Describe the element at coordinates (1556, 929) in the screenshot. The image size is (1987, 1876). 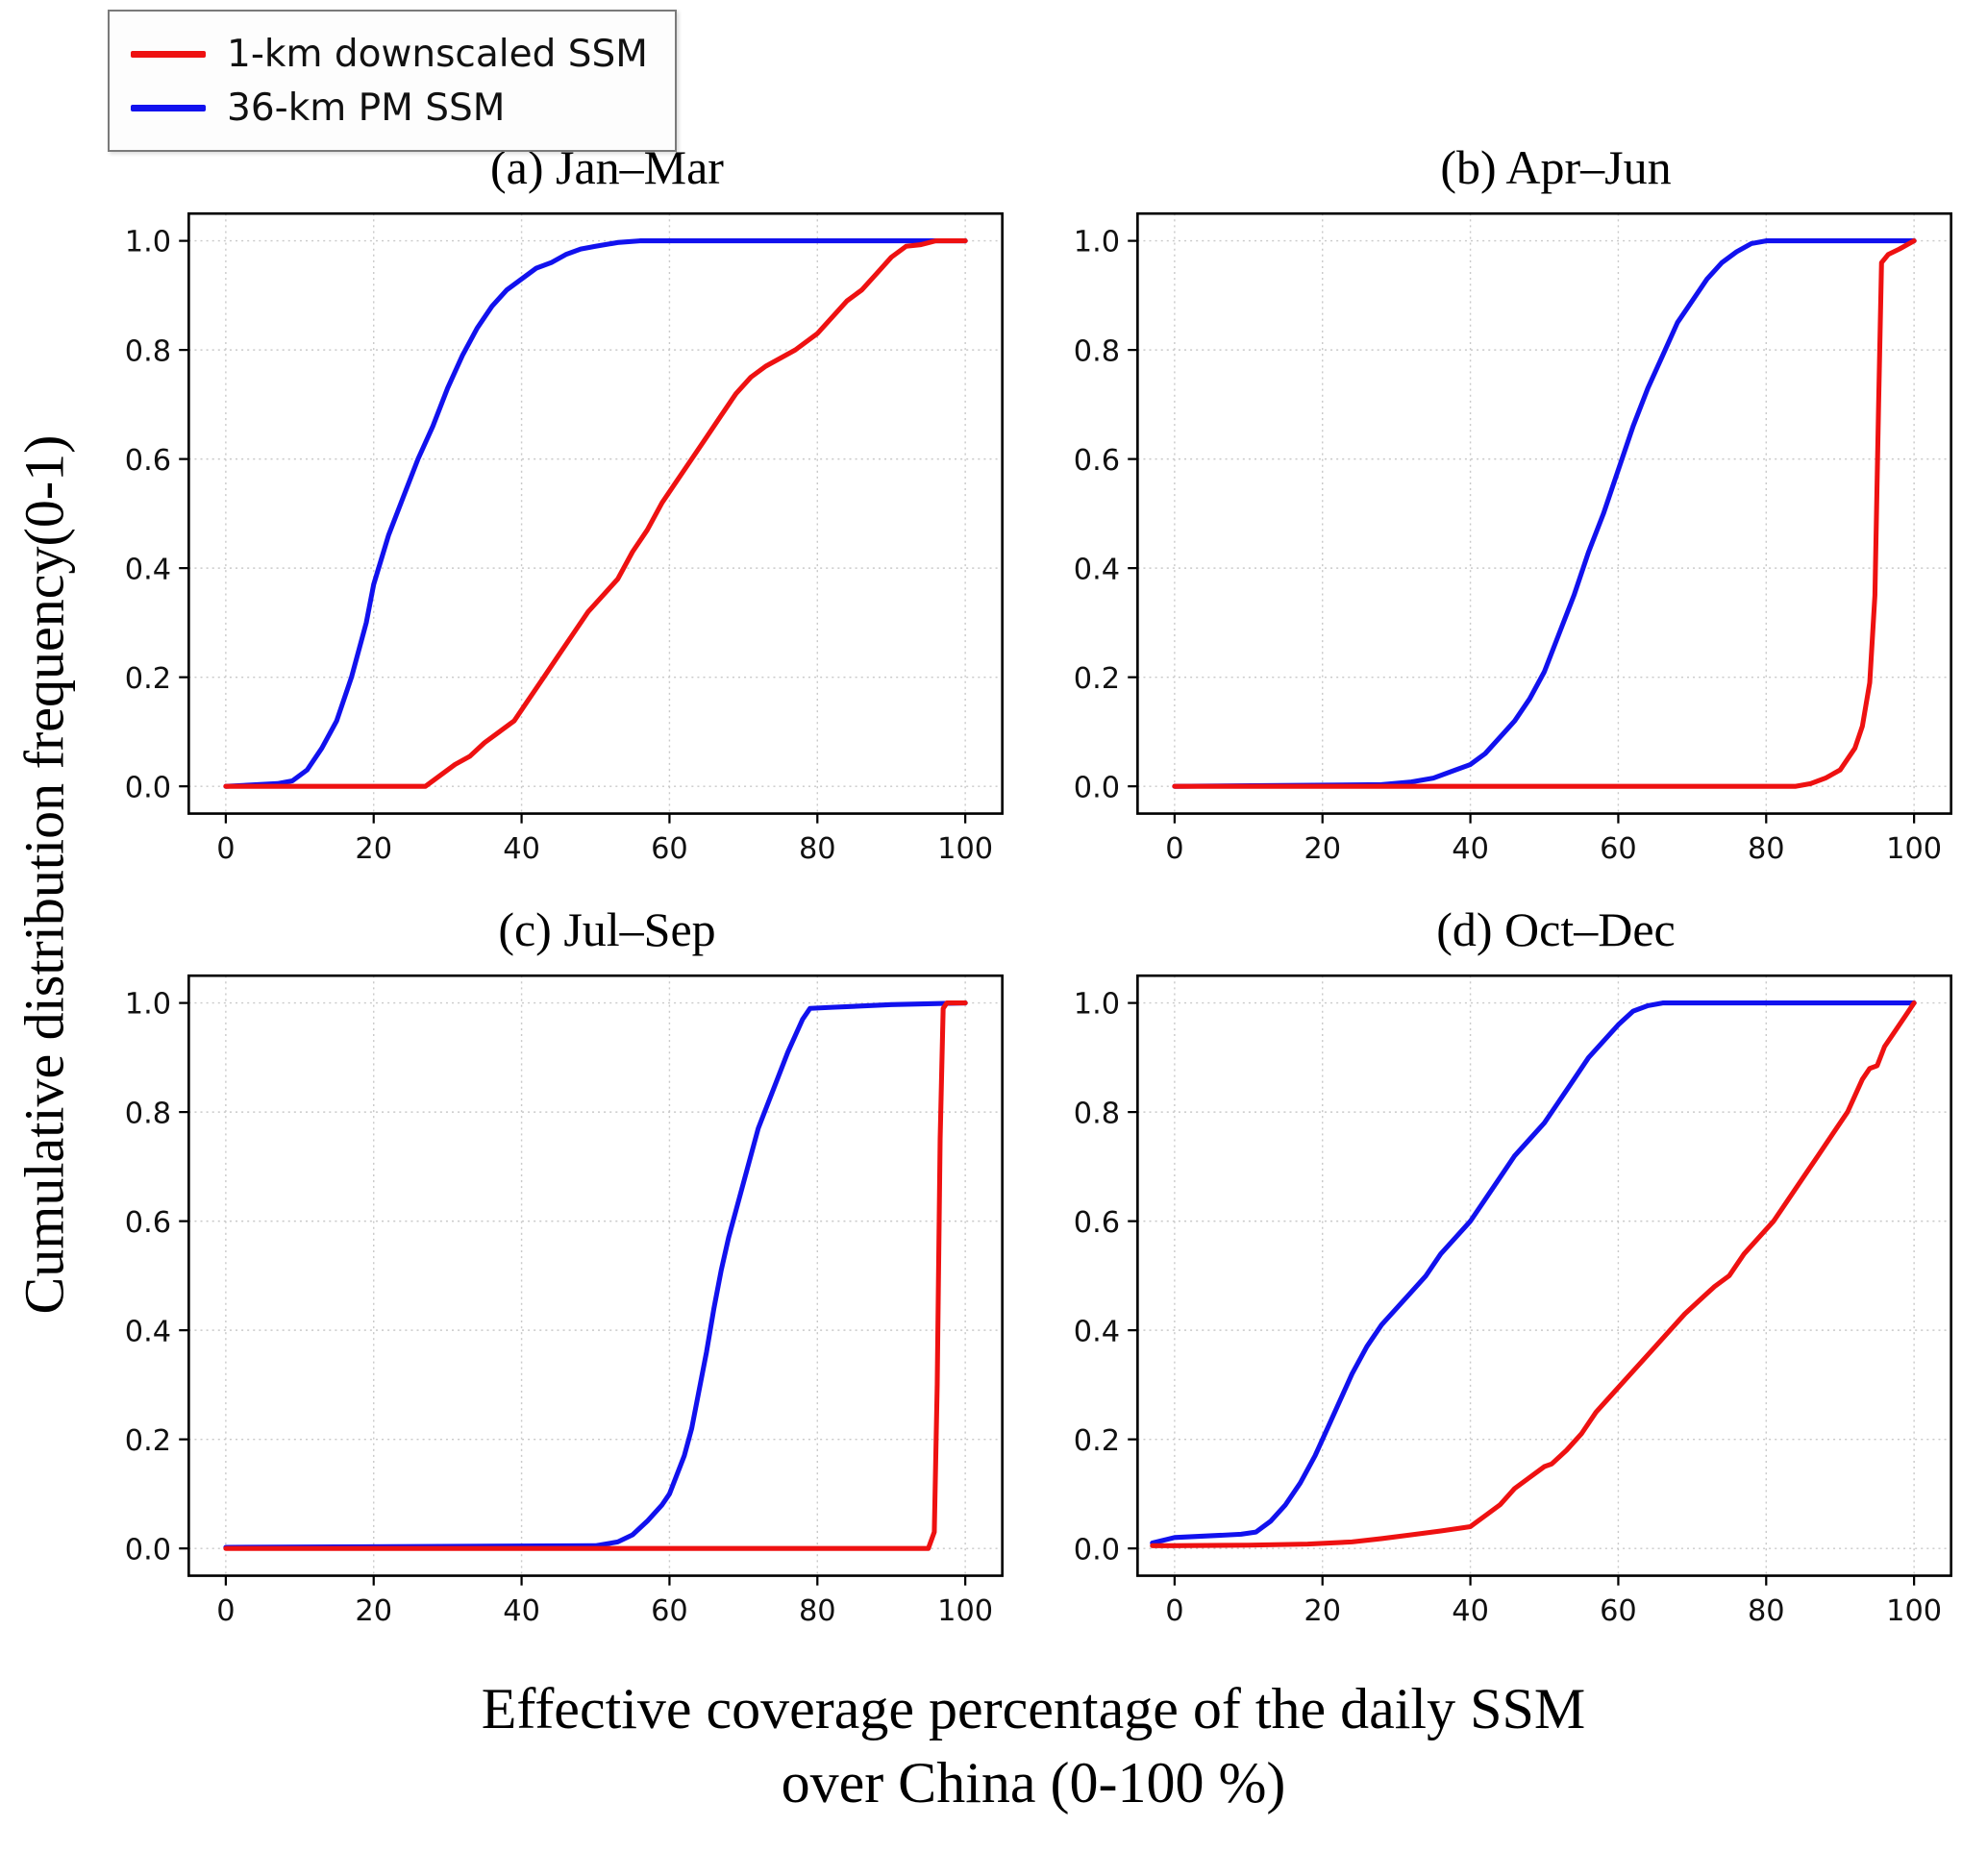
I see `panel-title: (d) Oct–Dec` at that location.